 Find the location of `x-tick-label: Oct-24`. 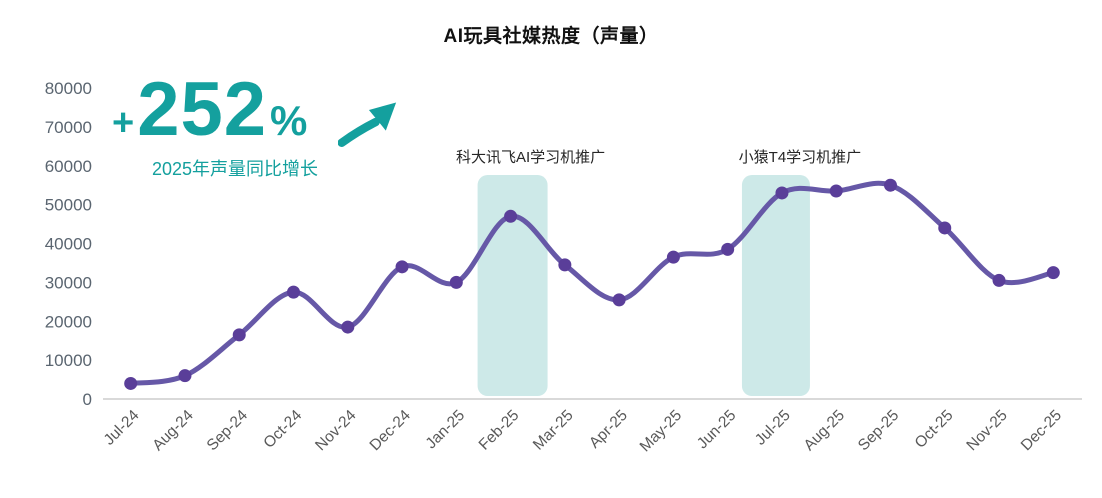

x-tick-label: Oct-24 is located at coordinates (282, 429).